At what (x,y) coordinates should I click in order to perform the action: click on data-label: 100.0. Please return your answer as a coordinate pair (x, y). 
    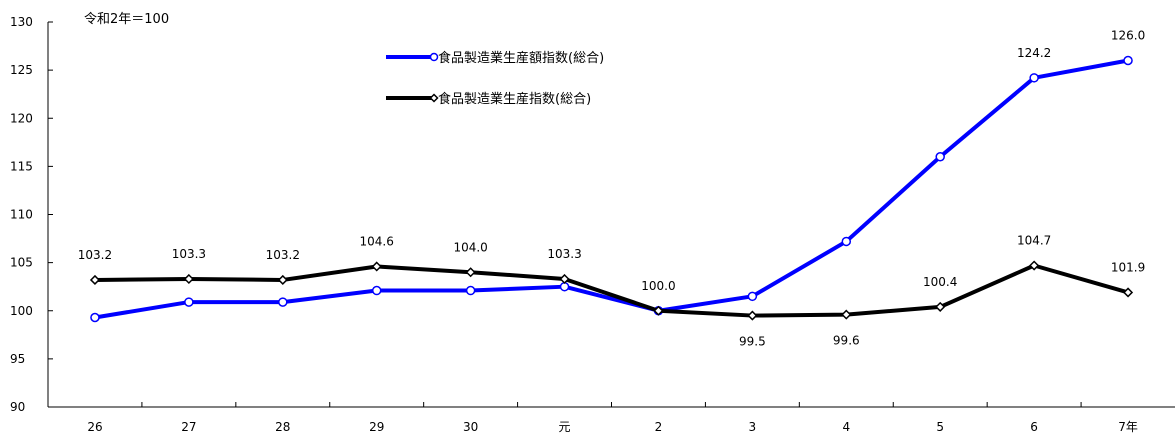
    Looking at the image, I should click on (658, 286).